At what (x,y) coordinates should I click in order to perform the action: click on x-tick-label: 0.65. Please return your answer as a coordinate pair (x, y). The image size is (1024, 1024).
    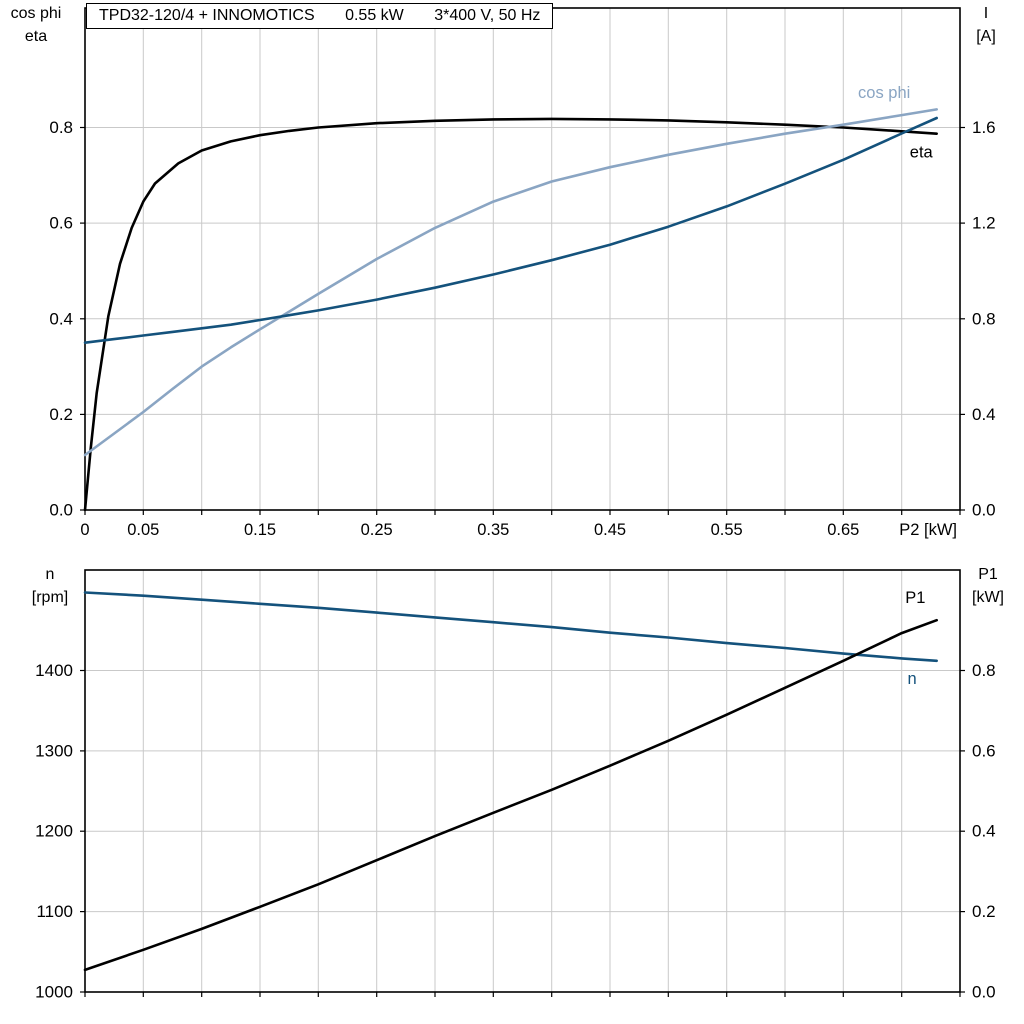
    Looking at the image, I should click on (843, 530).